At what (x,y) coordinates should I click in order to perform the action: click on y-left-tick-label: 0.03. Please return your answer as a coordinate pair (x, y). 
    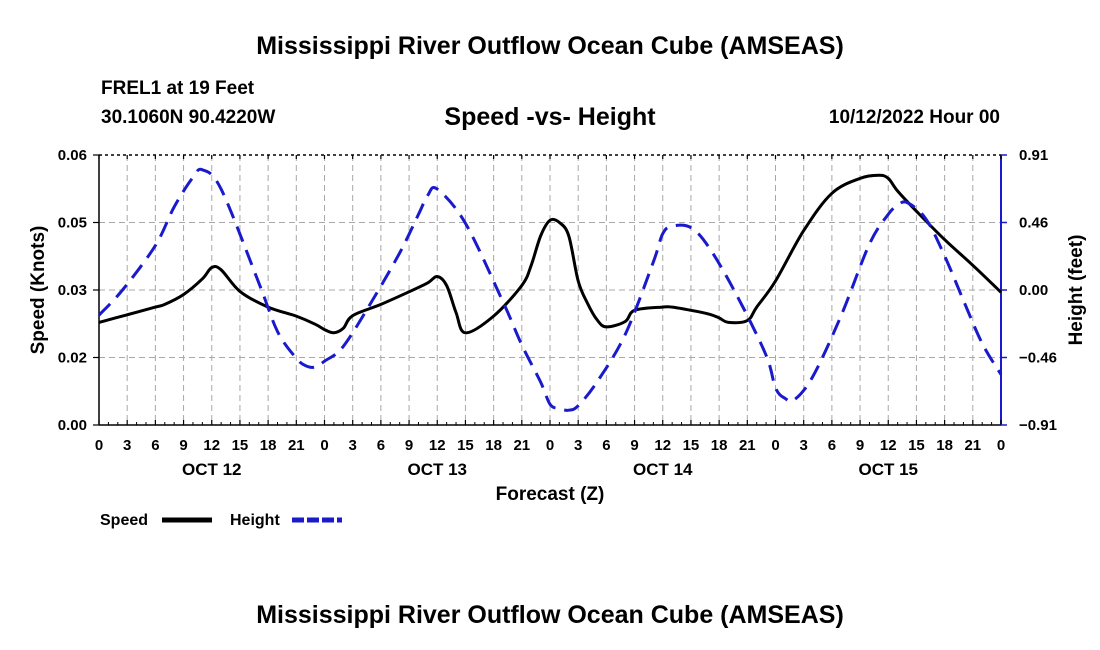
    Looking at the image, I should click on (72, 290).